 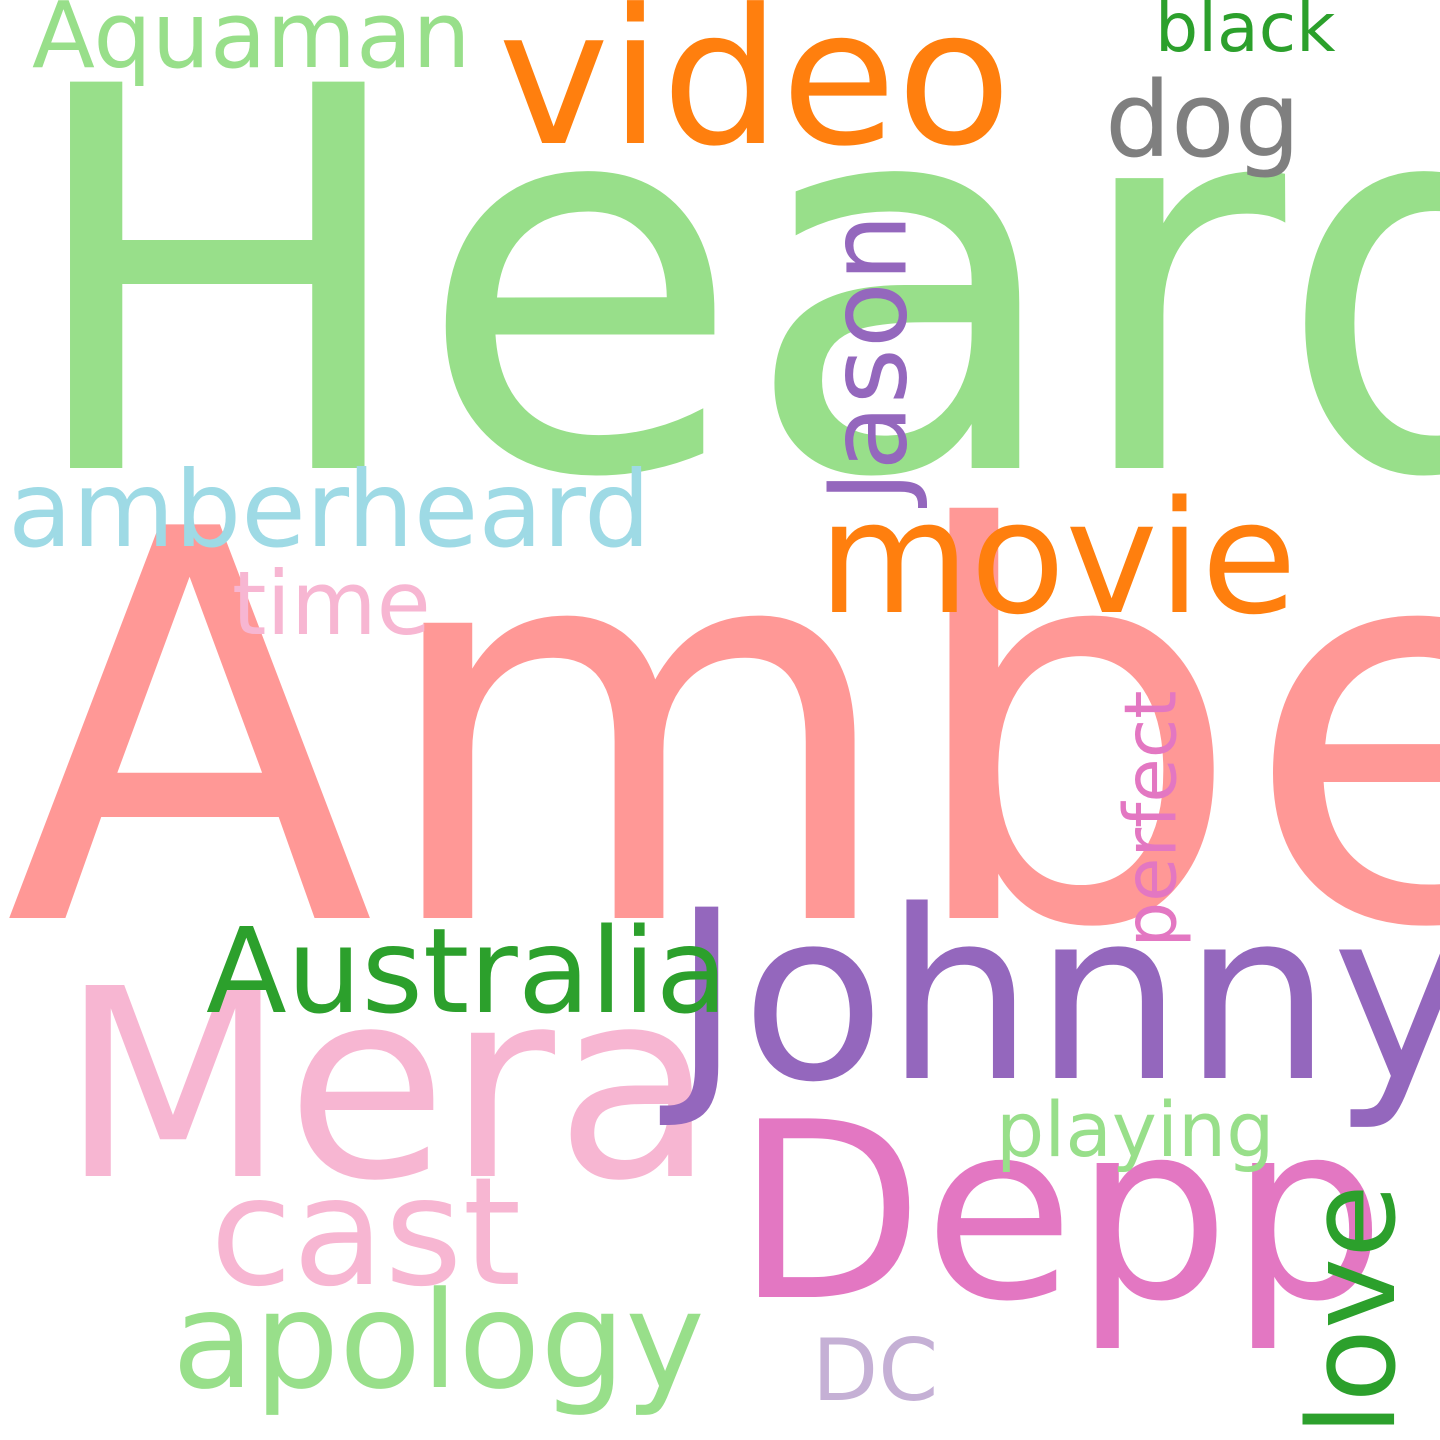 I want to click on word-johnny: Johnny, so click(x=1056, y=997).